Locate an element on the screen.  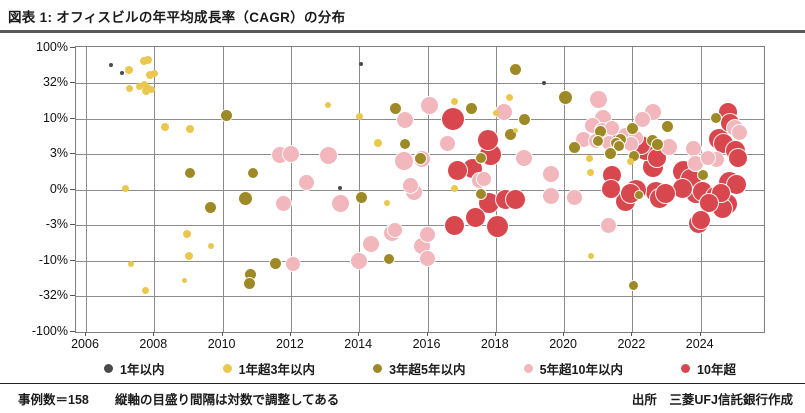
legend-item: 3年超5年以内 is located at coordinates (419, 368).